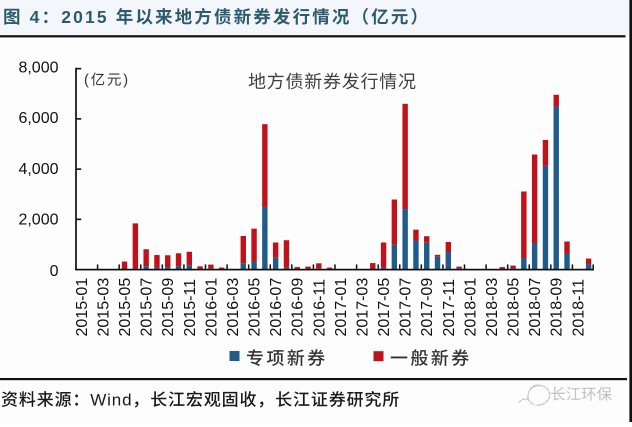  I want to click on svg-text: 2015-09, so click(168, 307).